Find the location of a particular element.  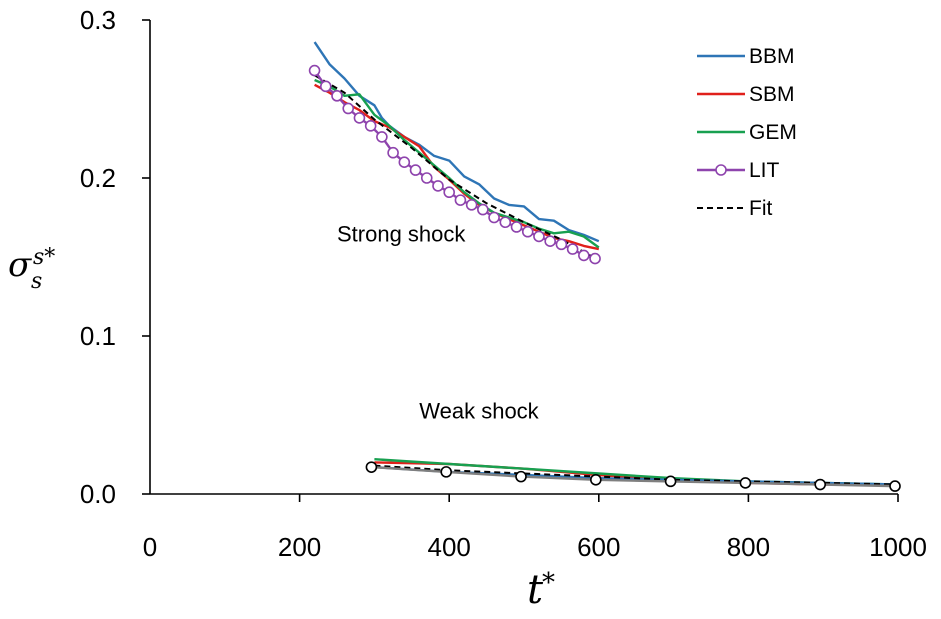

legend-item: GEM is located at coordinates (747, 132).